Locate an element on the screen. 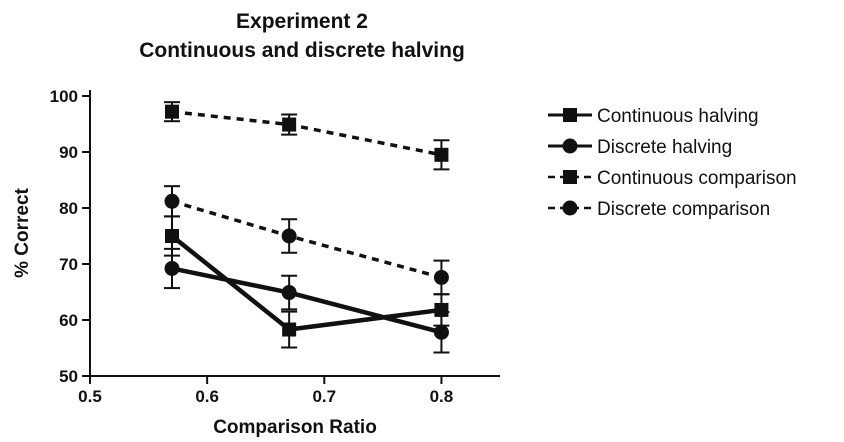 The height and width of the screenshot is (442, 844). x-tick-label: 0.5 is located at coordinates (90, 396).